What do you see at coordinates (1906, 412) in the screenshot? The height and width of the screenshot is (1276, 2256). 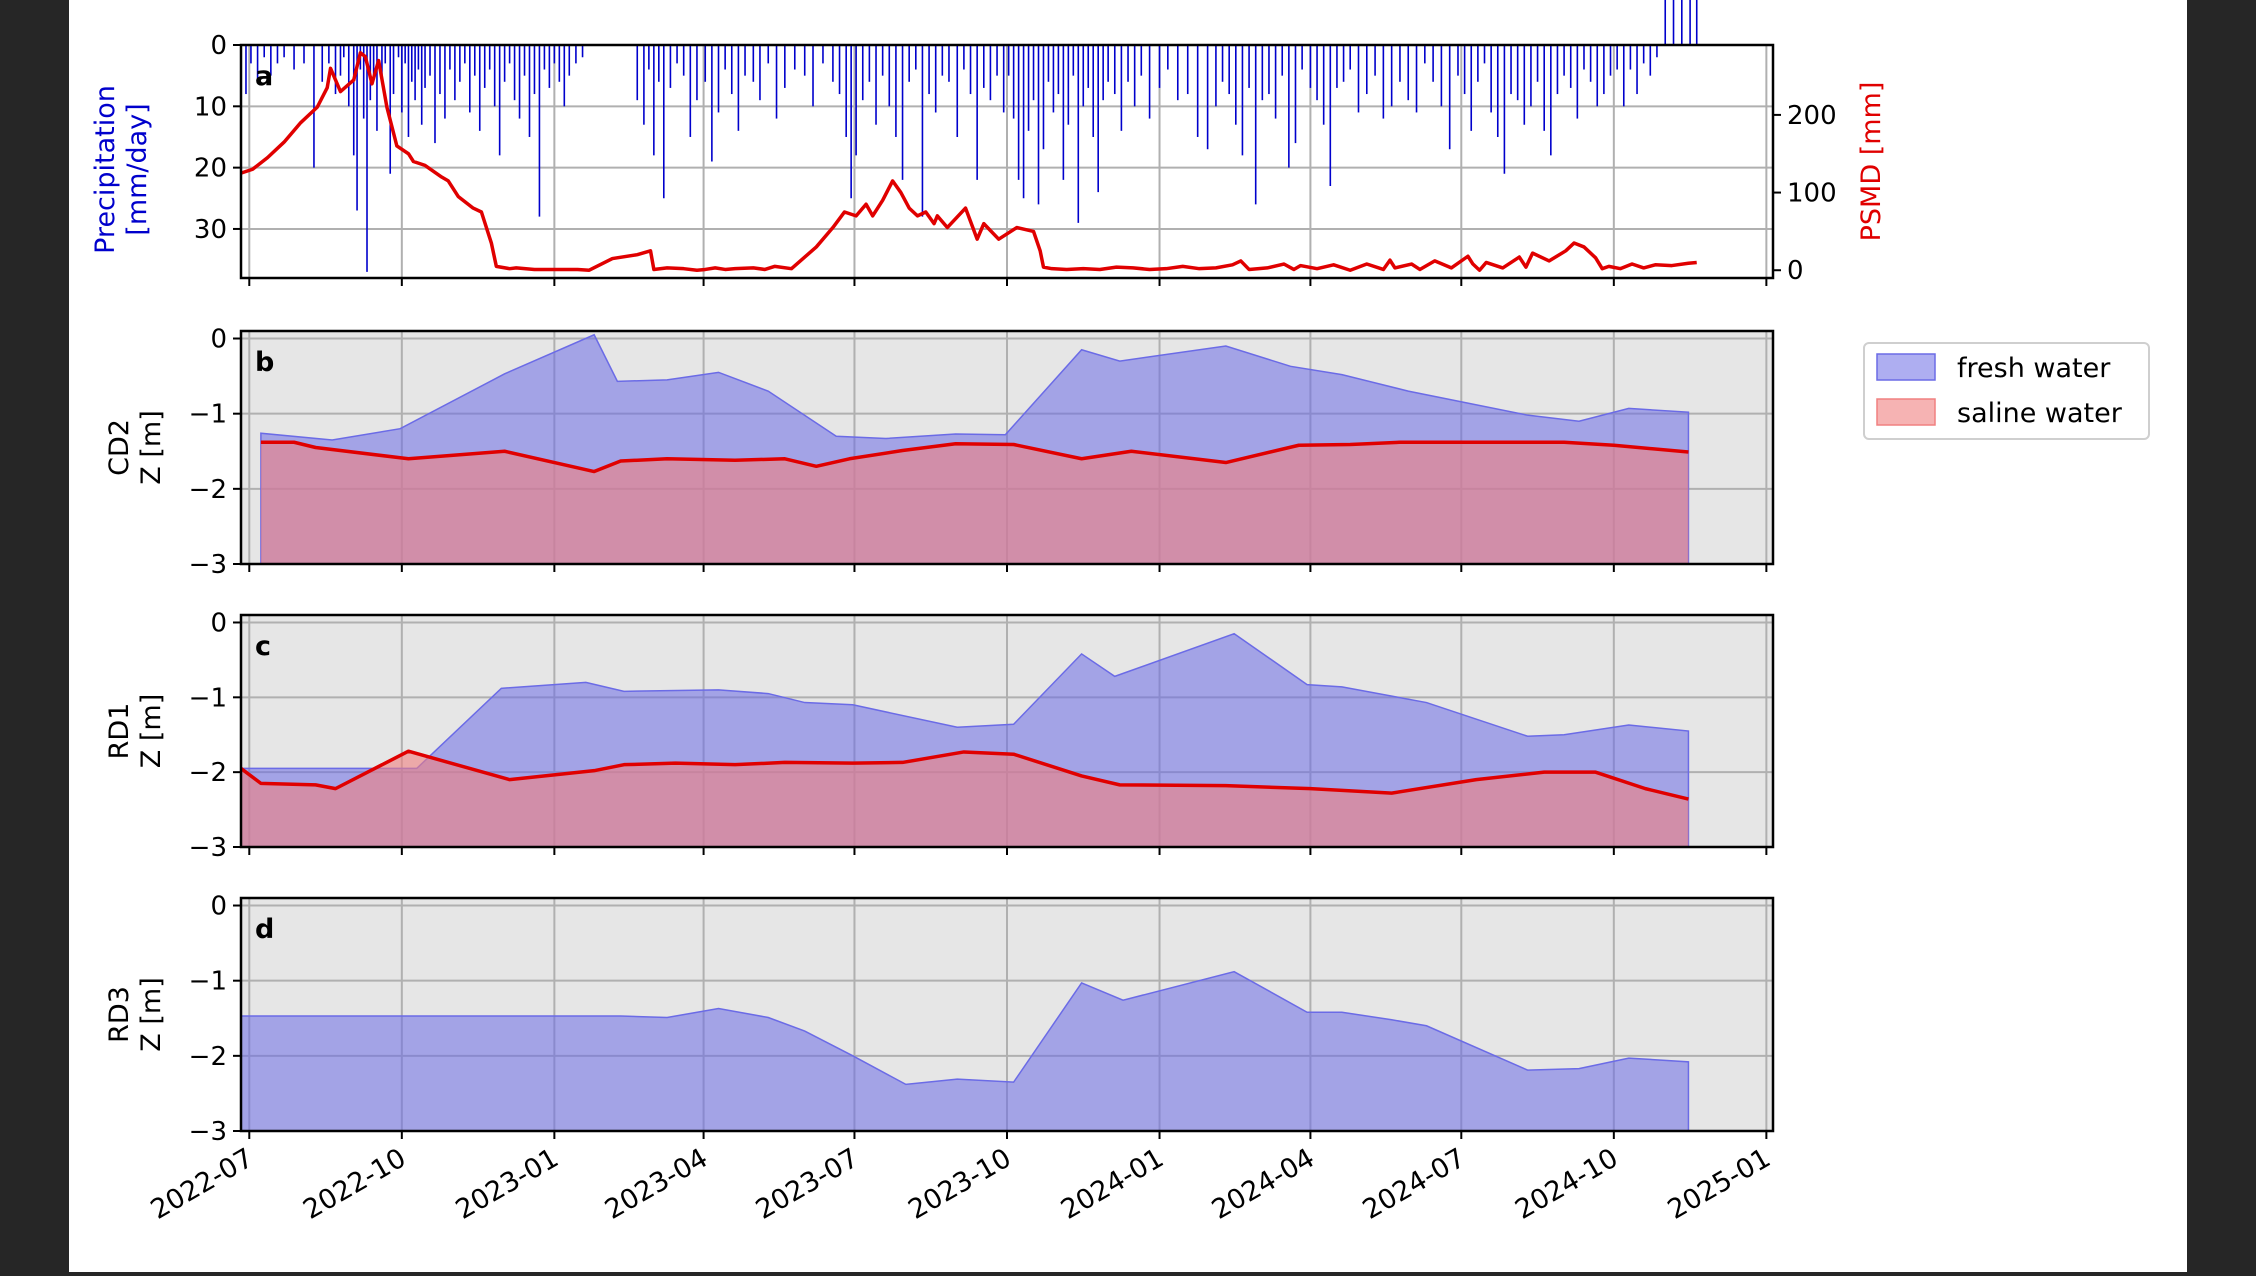 I see `legend-saline-swatch` at bounding box center [1906, 412].